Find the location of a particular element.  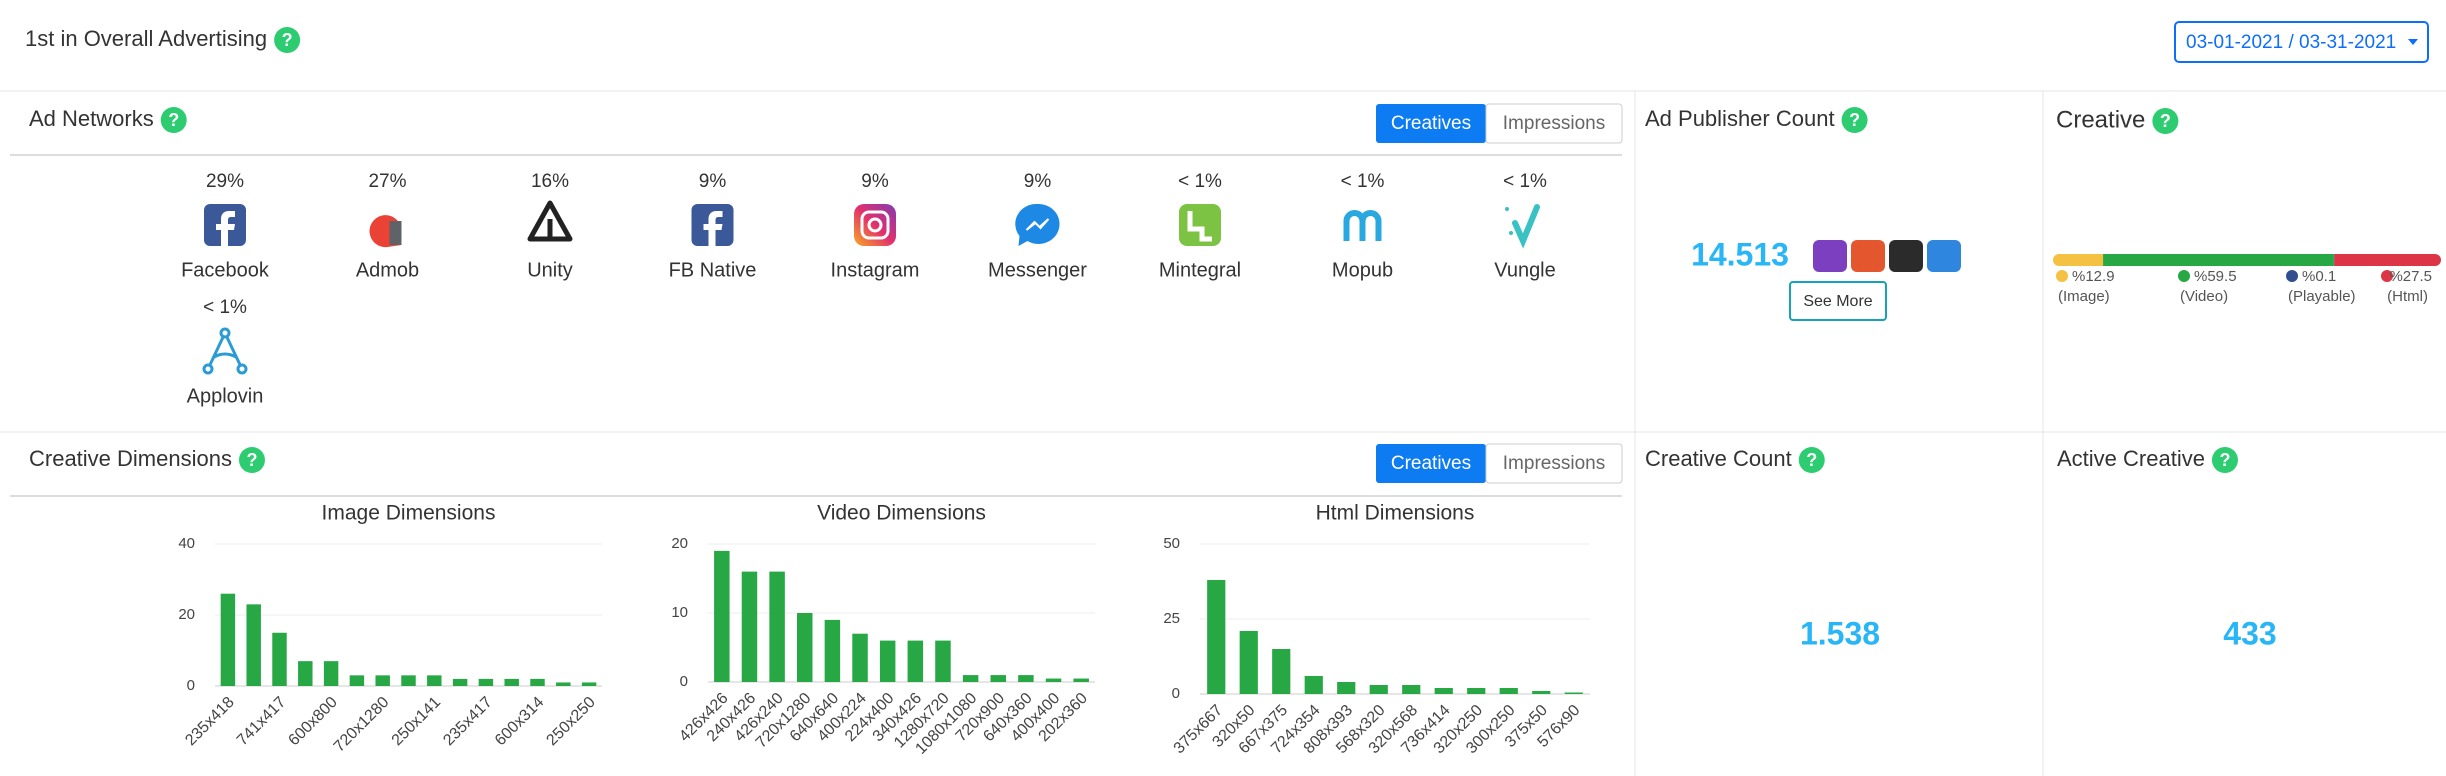

network-item: 16% Unity is located at coordinates (550, 226).